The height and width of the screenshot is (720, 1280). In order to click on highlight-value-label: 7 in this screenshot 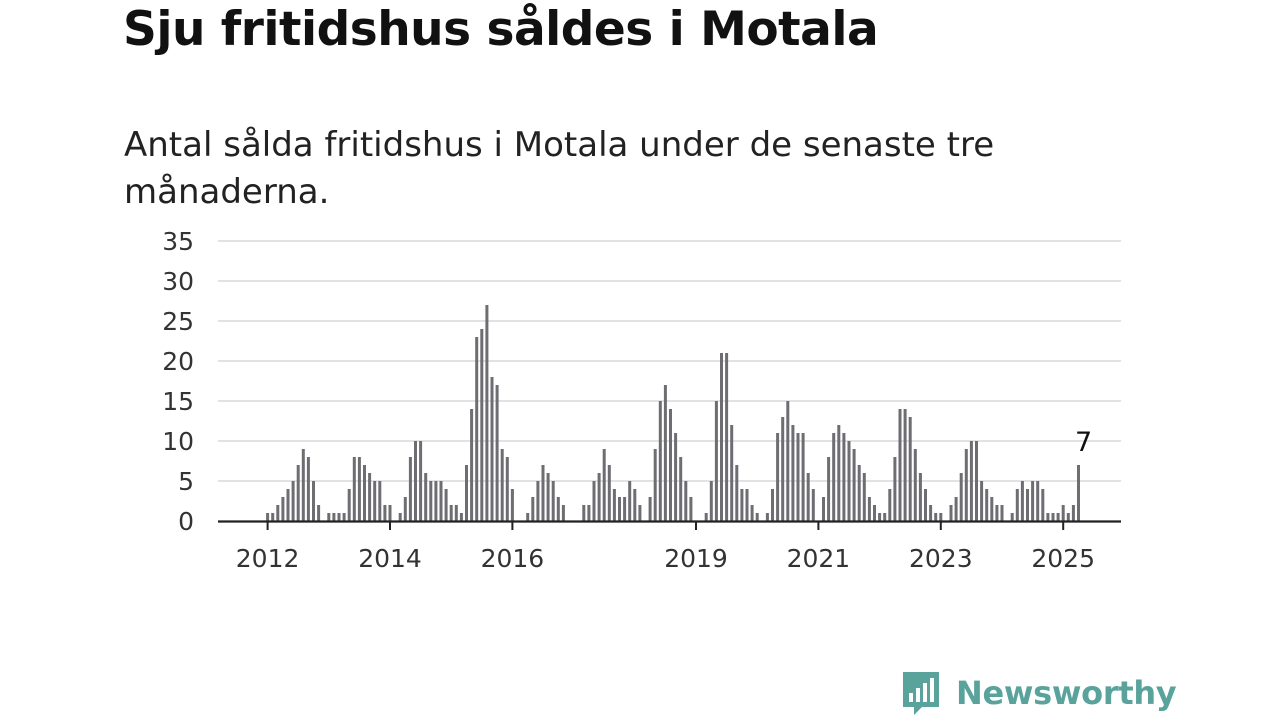, I will do `click(1083, 442)`.